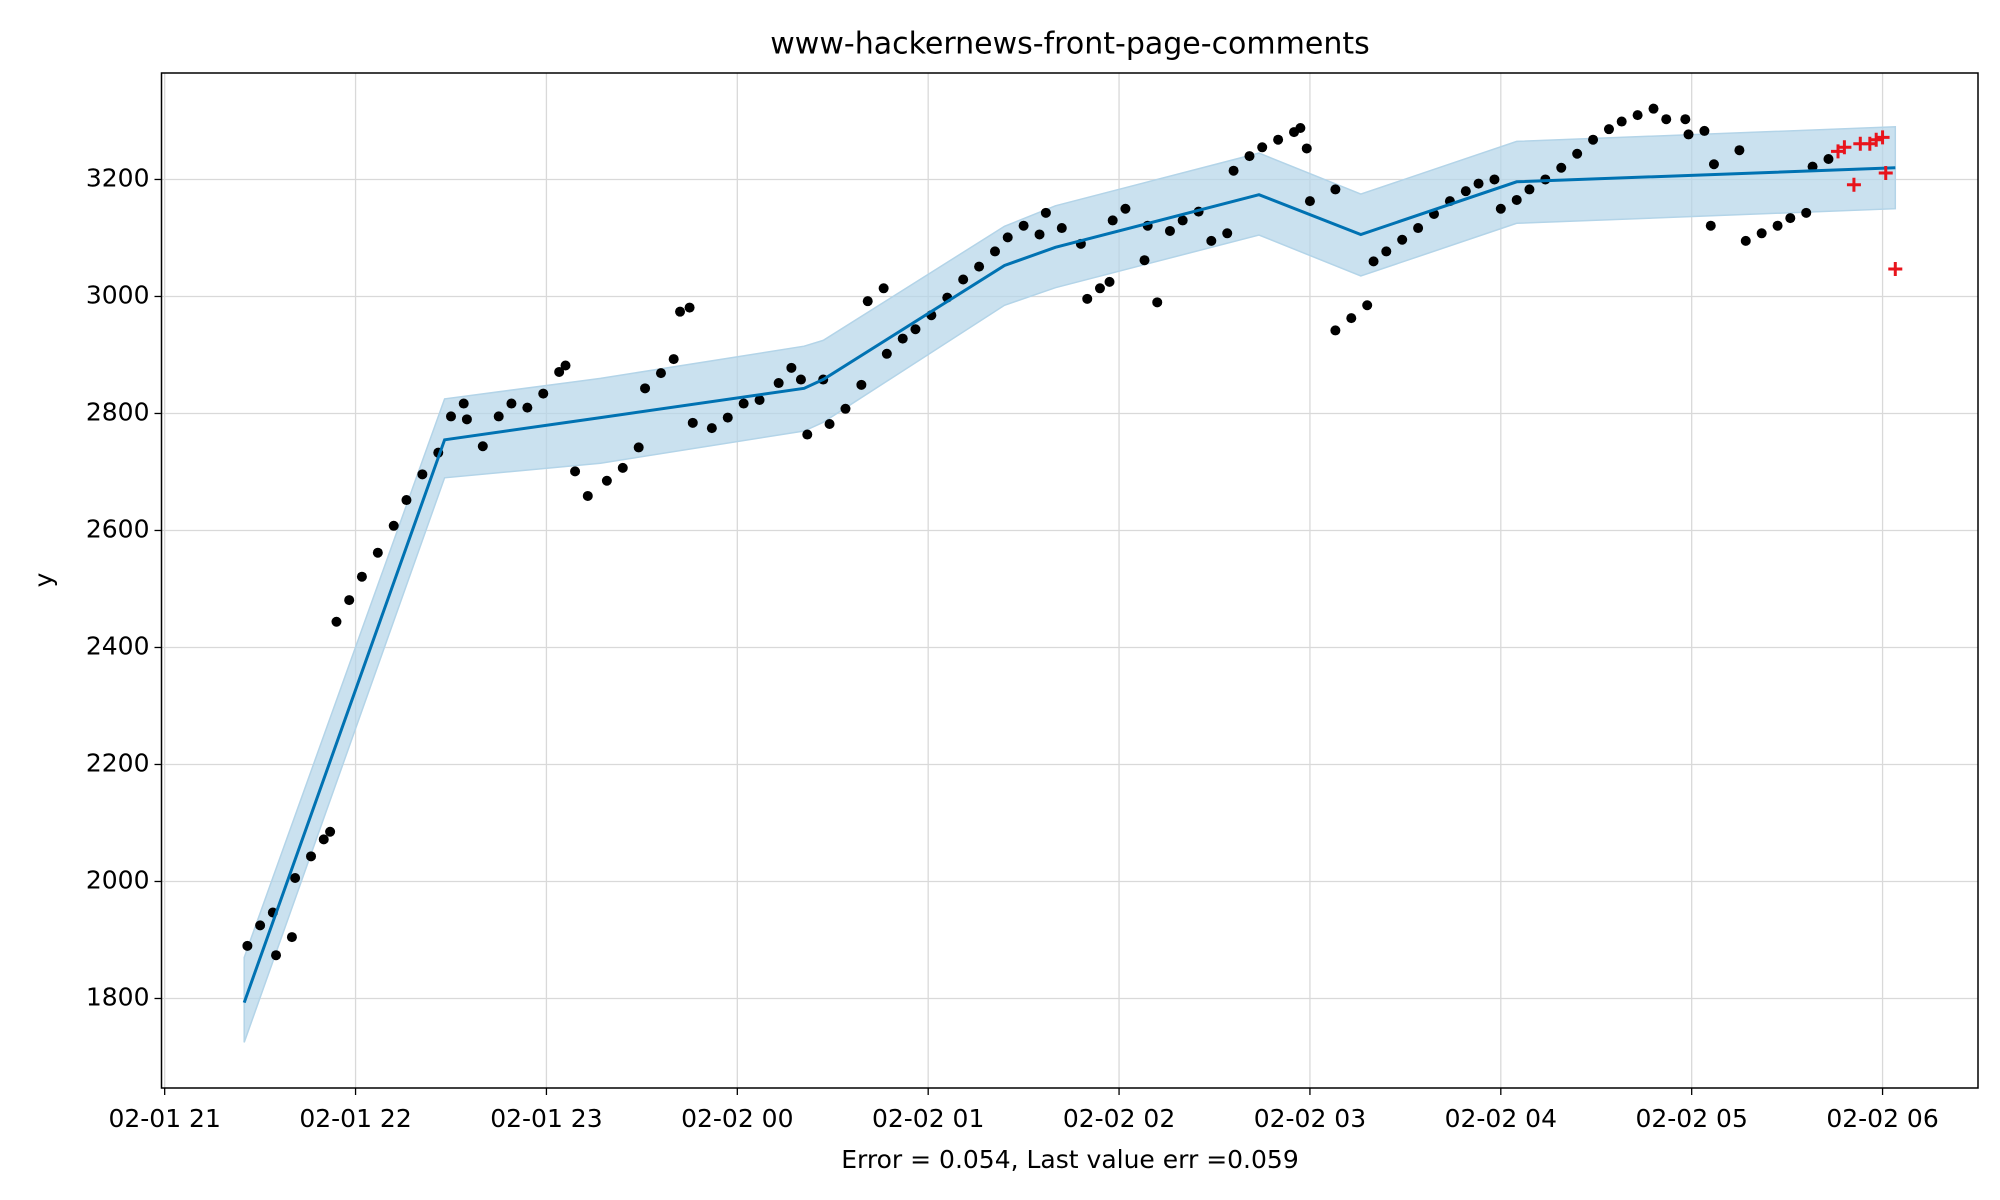 The image size is (2000, 1200). I want to click on x-tick-label: 02-02 02, so click(1119, 1118).